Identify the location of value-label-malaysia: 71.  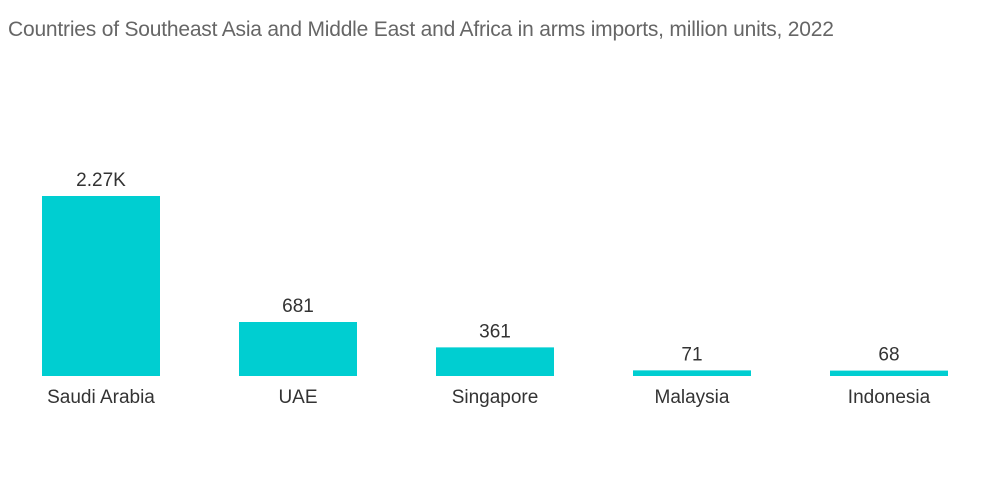
(691, 354).